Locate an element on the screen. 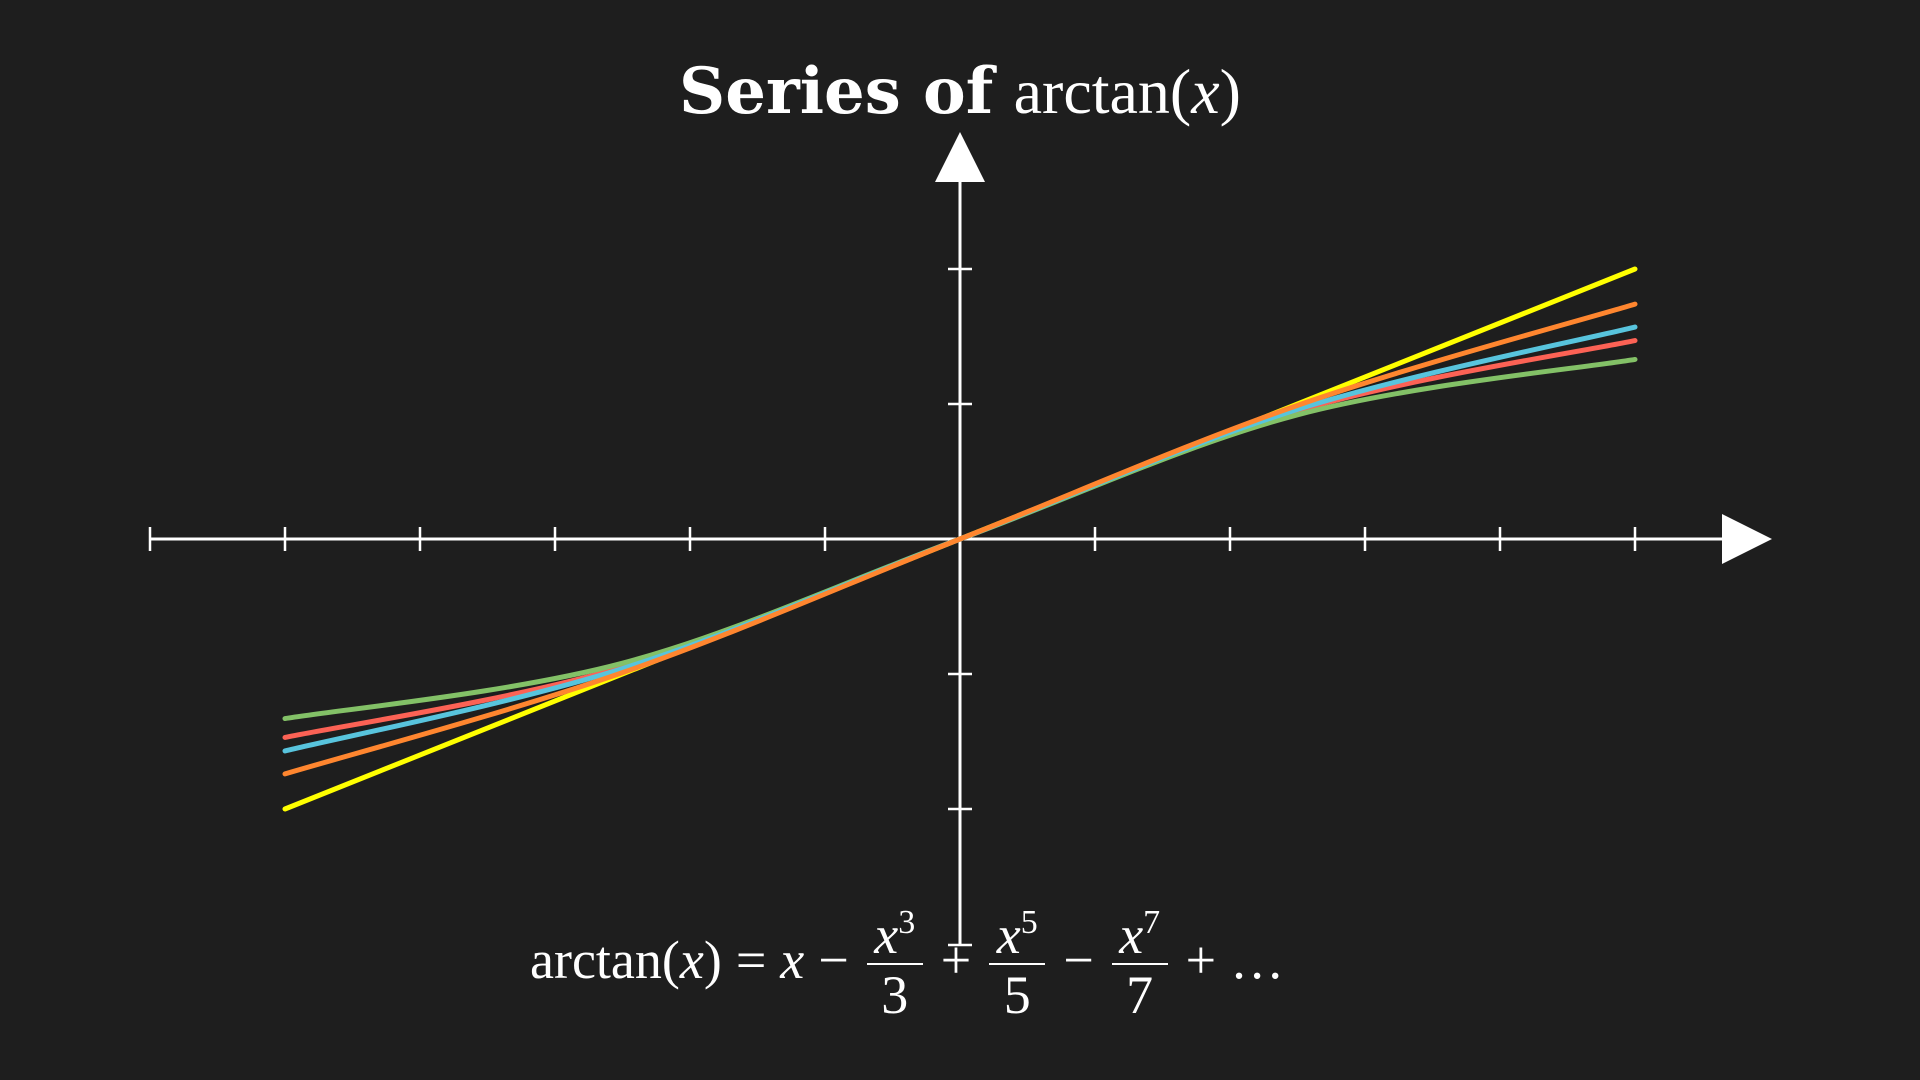  formula-op-4: + is located at coordinates (1201, 960).